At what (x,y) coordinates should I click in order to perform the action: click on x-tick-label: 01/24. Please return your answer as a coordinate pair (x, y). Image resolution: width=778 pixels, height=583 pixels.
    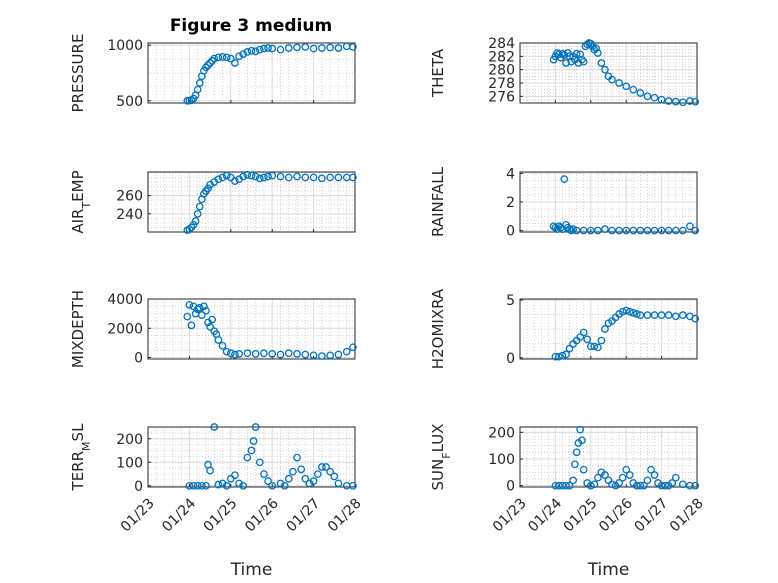
    Looking at the image, I should click on (179, 515).